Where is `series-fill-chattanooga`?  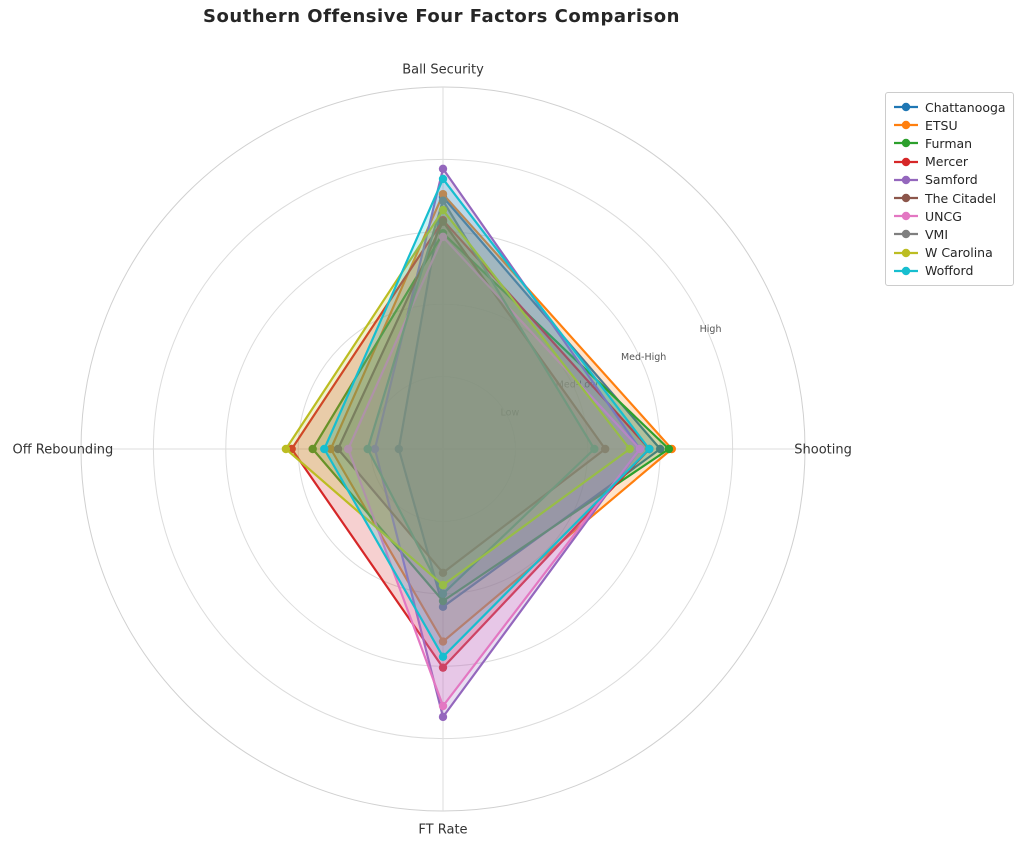 series-fill-chattanooga is located at coordinates (529, 402).